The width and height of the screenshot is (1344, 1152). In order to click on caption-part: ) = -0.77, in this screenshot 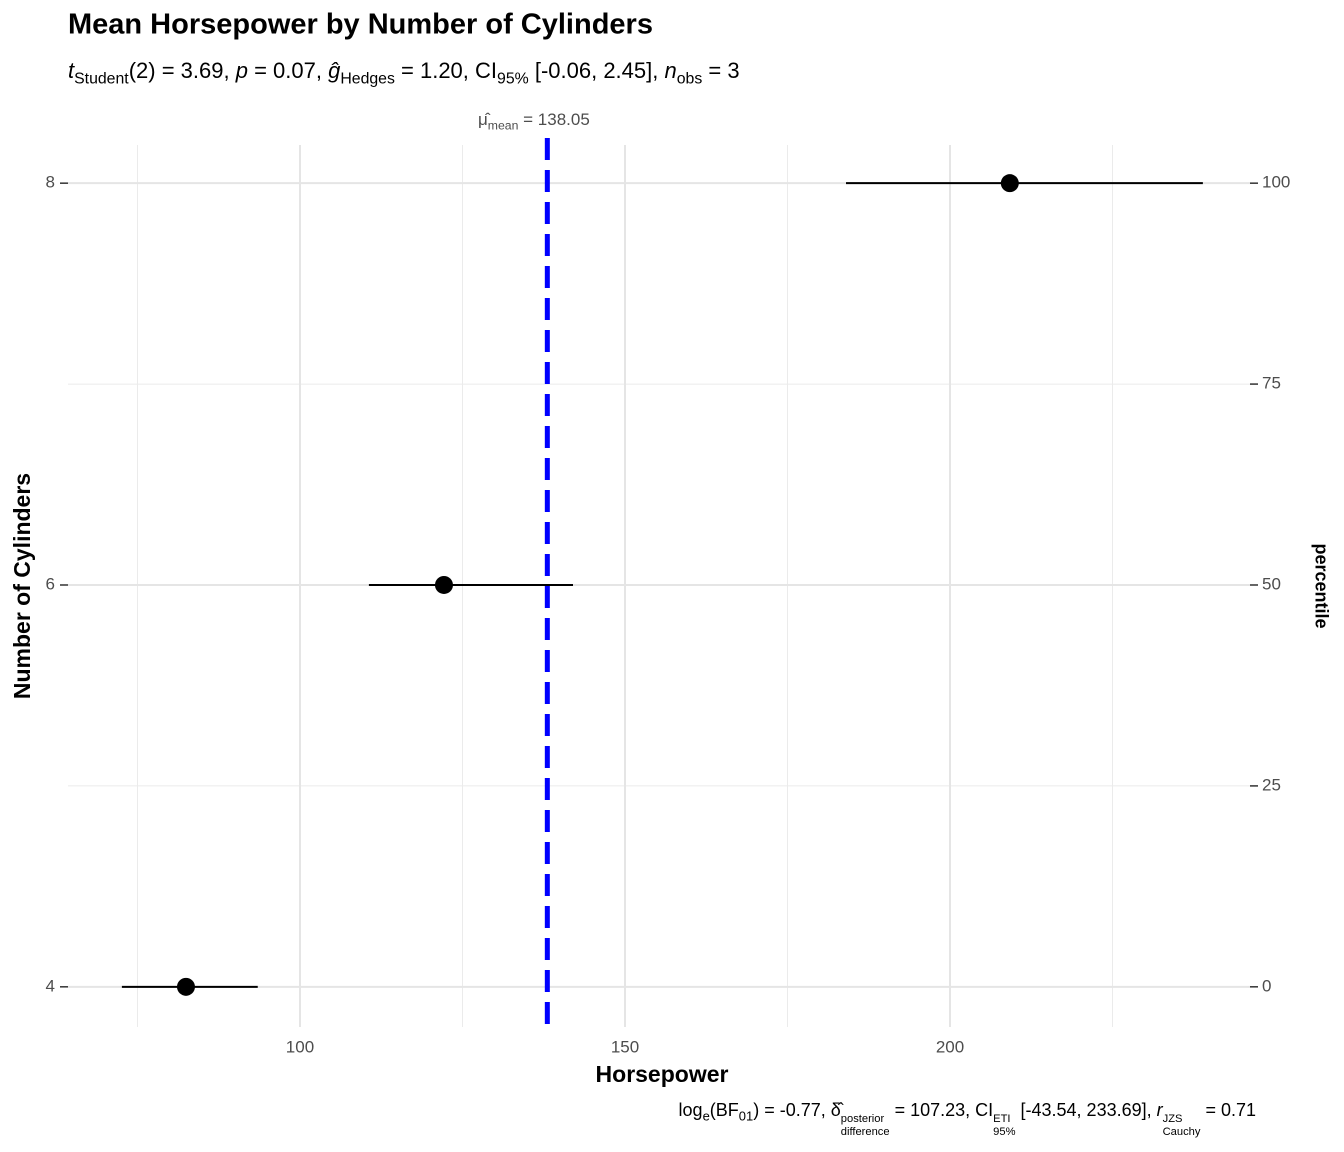, I will do `click(792, 1110)`.